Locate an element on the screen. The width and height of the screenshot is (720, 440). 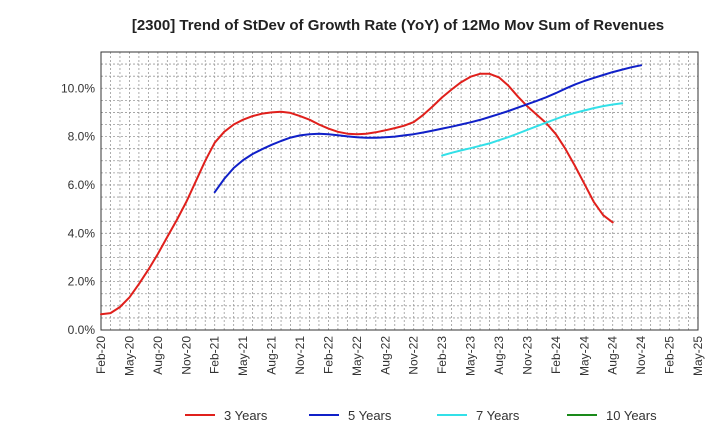
x-tick-label: Aug-23 is located at coordinates (499, 355).